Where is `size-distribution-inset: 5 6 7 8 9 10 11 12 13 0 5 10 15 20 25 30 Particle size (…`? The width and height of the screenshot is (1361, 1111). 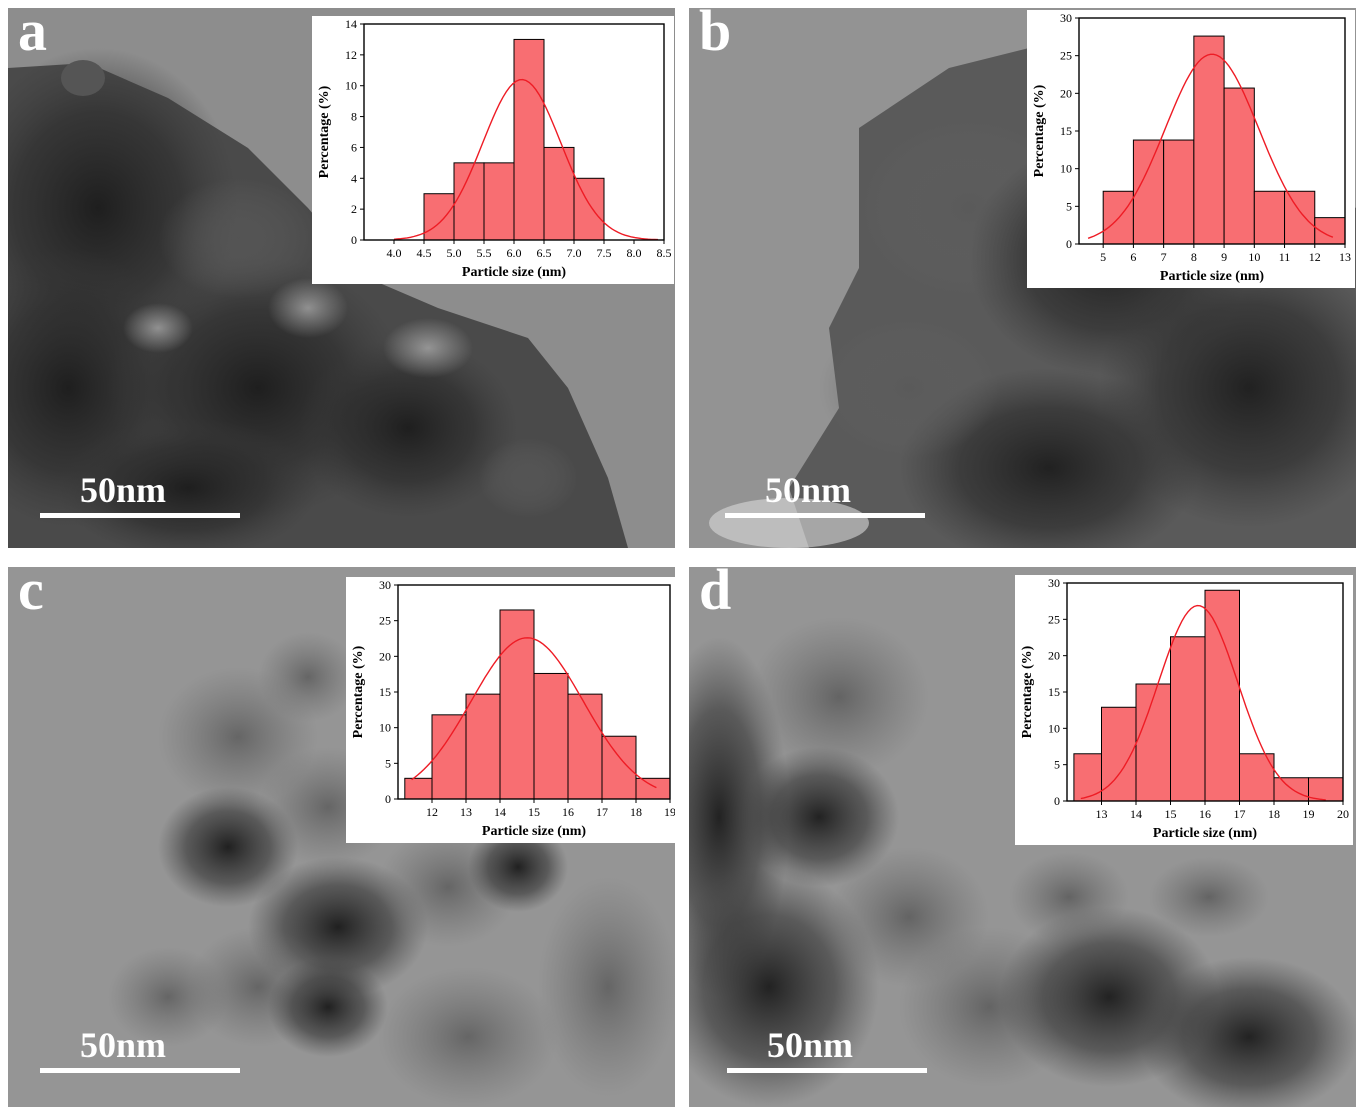 size-distribution-inset: 5 6 7 8 9 10 11 12 13 0 5 10 15 20 25 30 Particle size (… is located at coordinates (1191, 149).